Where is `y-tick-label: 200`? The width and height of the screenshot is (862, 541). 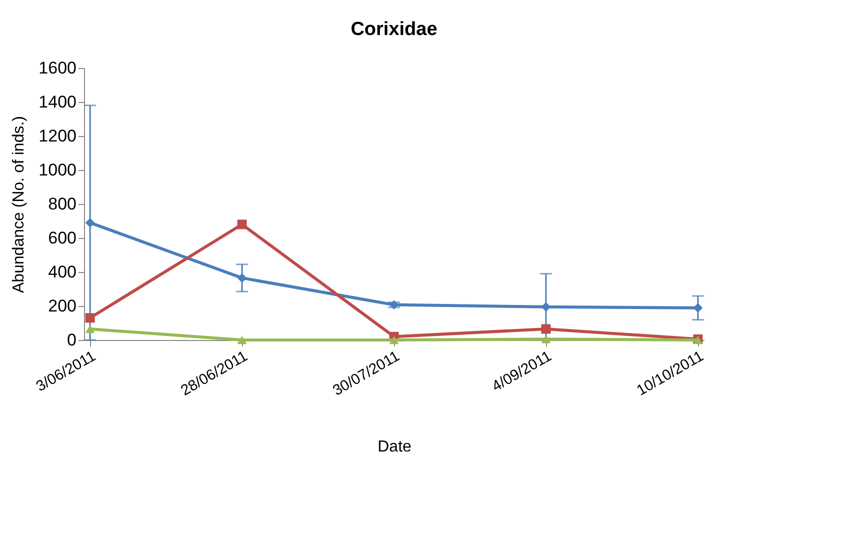 y-tick-label: 200 is located at coordinates (62, 306).